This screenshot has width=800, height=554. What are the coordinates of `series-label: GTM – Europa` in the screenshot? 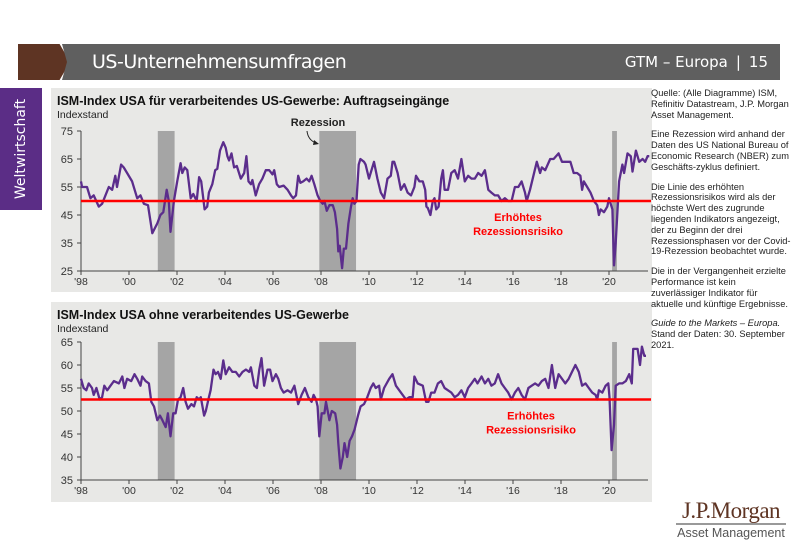 It's located at (676, 62).